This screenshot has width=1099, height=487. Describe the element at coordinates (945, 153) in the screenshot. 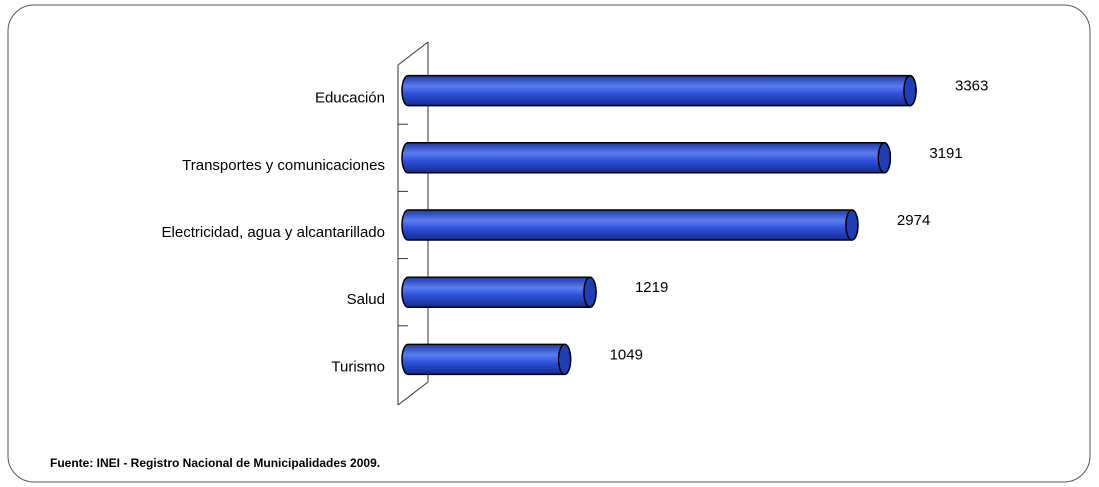

I see `value-label: 3191` at that location.